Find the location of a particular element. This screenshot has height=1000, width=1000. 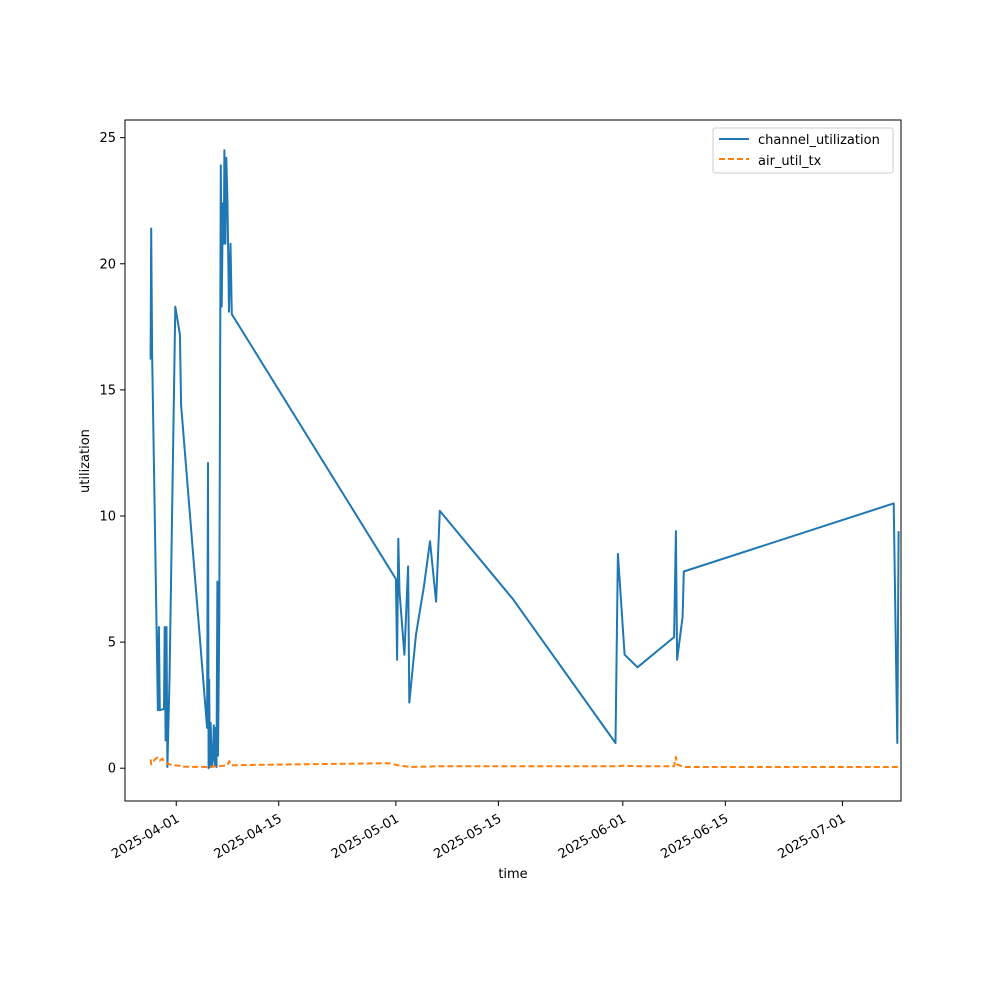

x-tick-label: 2025-04-15 is located at coordinates (248, 836).